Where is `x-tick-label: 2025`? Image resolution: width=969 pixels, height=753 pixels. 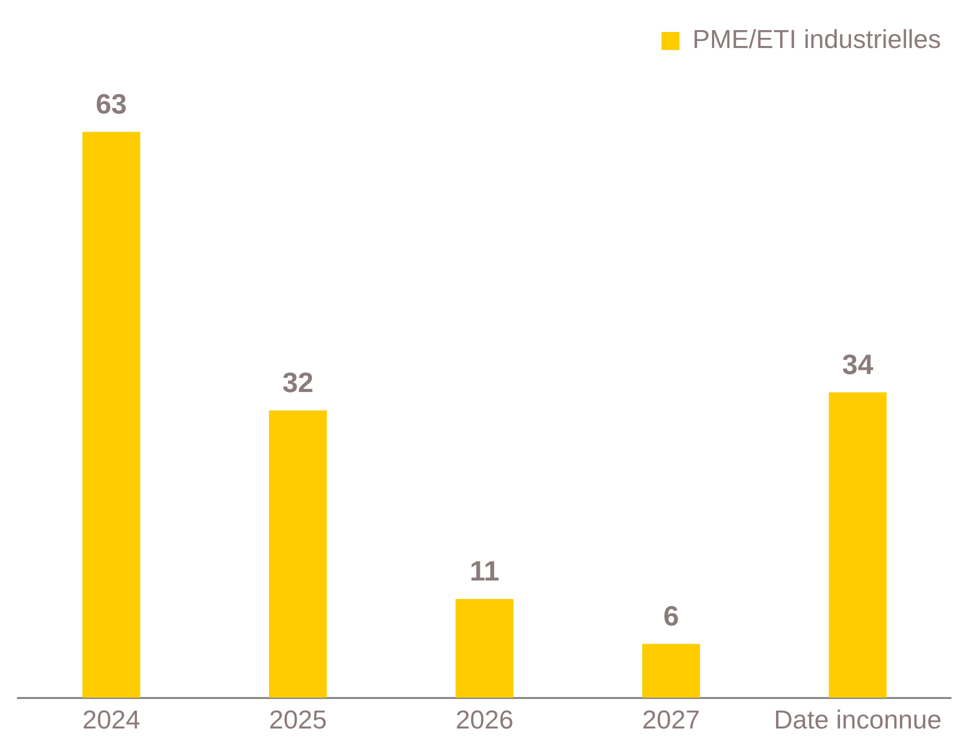
x-tick-label: 2025 is located at coordinates (297, 719).